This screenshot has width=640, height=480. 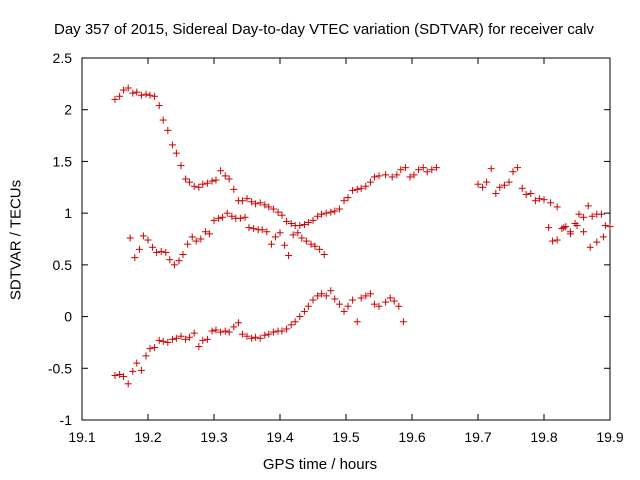 I want to click on x-tick-label: 19.5, so click(x=345, y=437).